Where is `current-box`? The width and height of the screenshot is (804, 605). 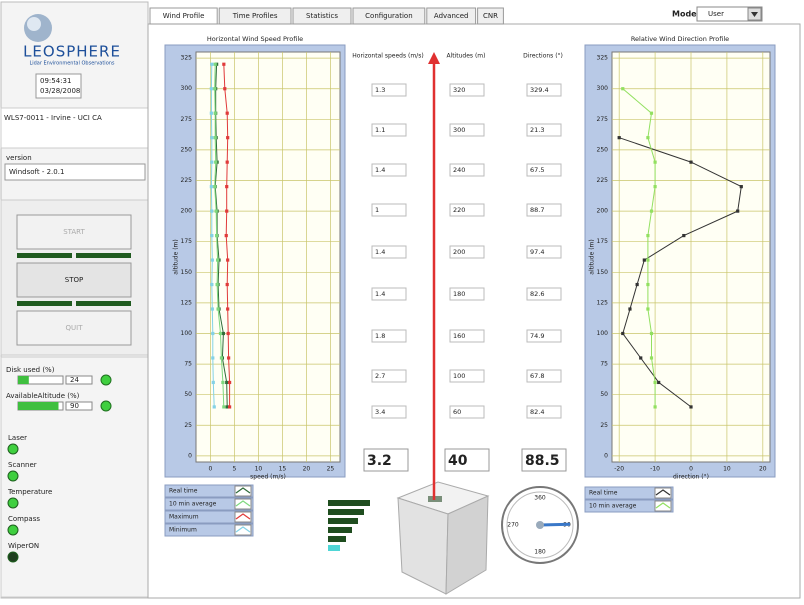
current-box is located at coordinates (467, 460).